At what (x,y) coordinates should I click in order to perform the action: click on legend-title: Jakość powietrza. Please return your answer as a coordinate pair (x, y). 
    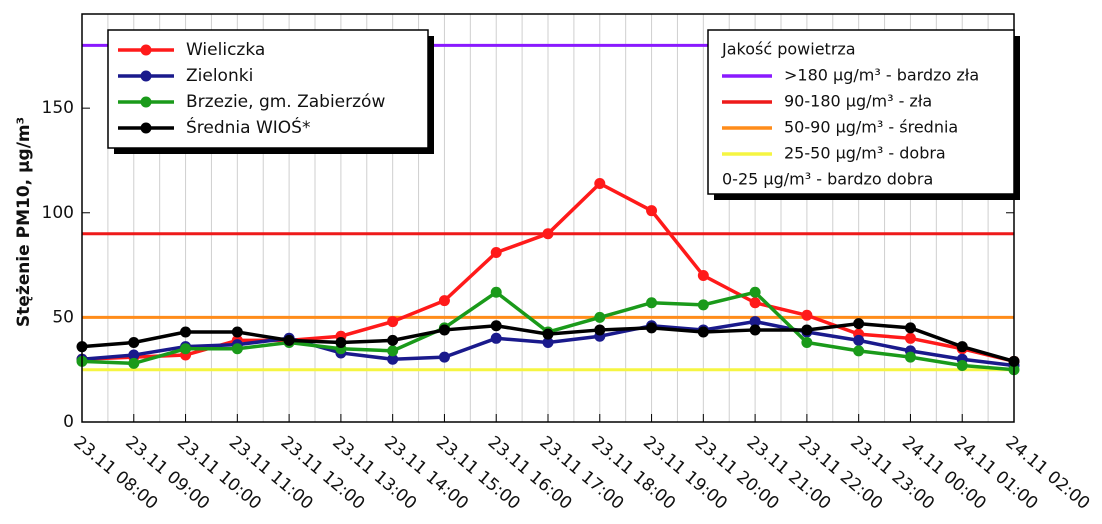
    Looking at the image, I should click on (788, 49).